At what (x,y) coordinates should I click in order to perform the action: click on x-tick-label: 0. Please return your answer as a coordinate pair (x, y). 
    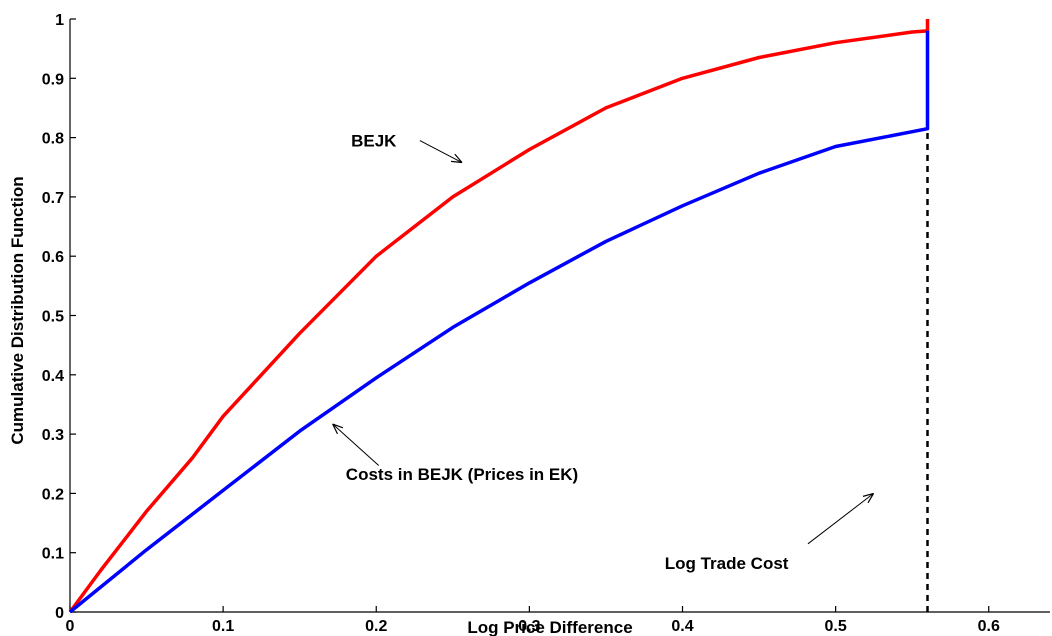
    Looking at the image, I should click on (70, 626).